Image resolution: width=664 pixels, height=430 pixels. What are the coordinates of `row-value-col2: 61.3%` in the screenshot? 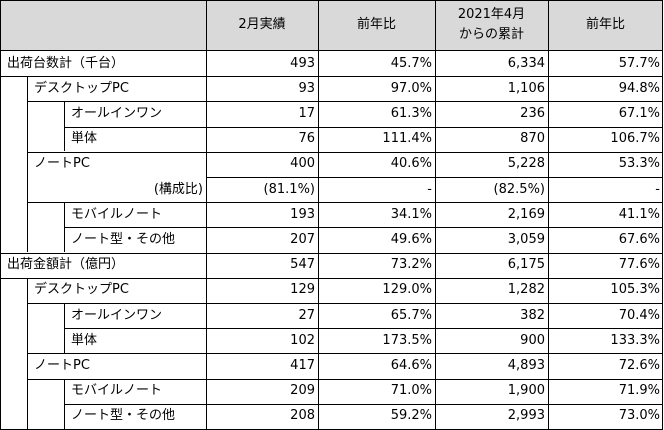 It's located at (411, 113).